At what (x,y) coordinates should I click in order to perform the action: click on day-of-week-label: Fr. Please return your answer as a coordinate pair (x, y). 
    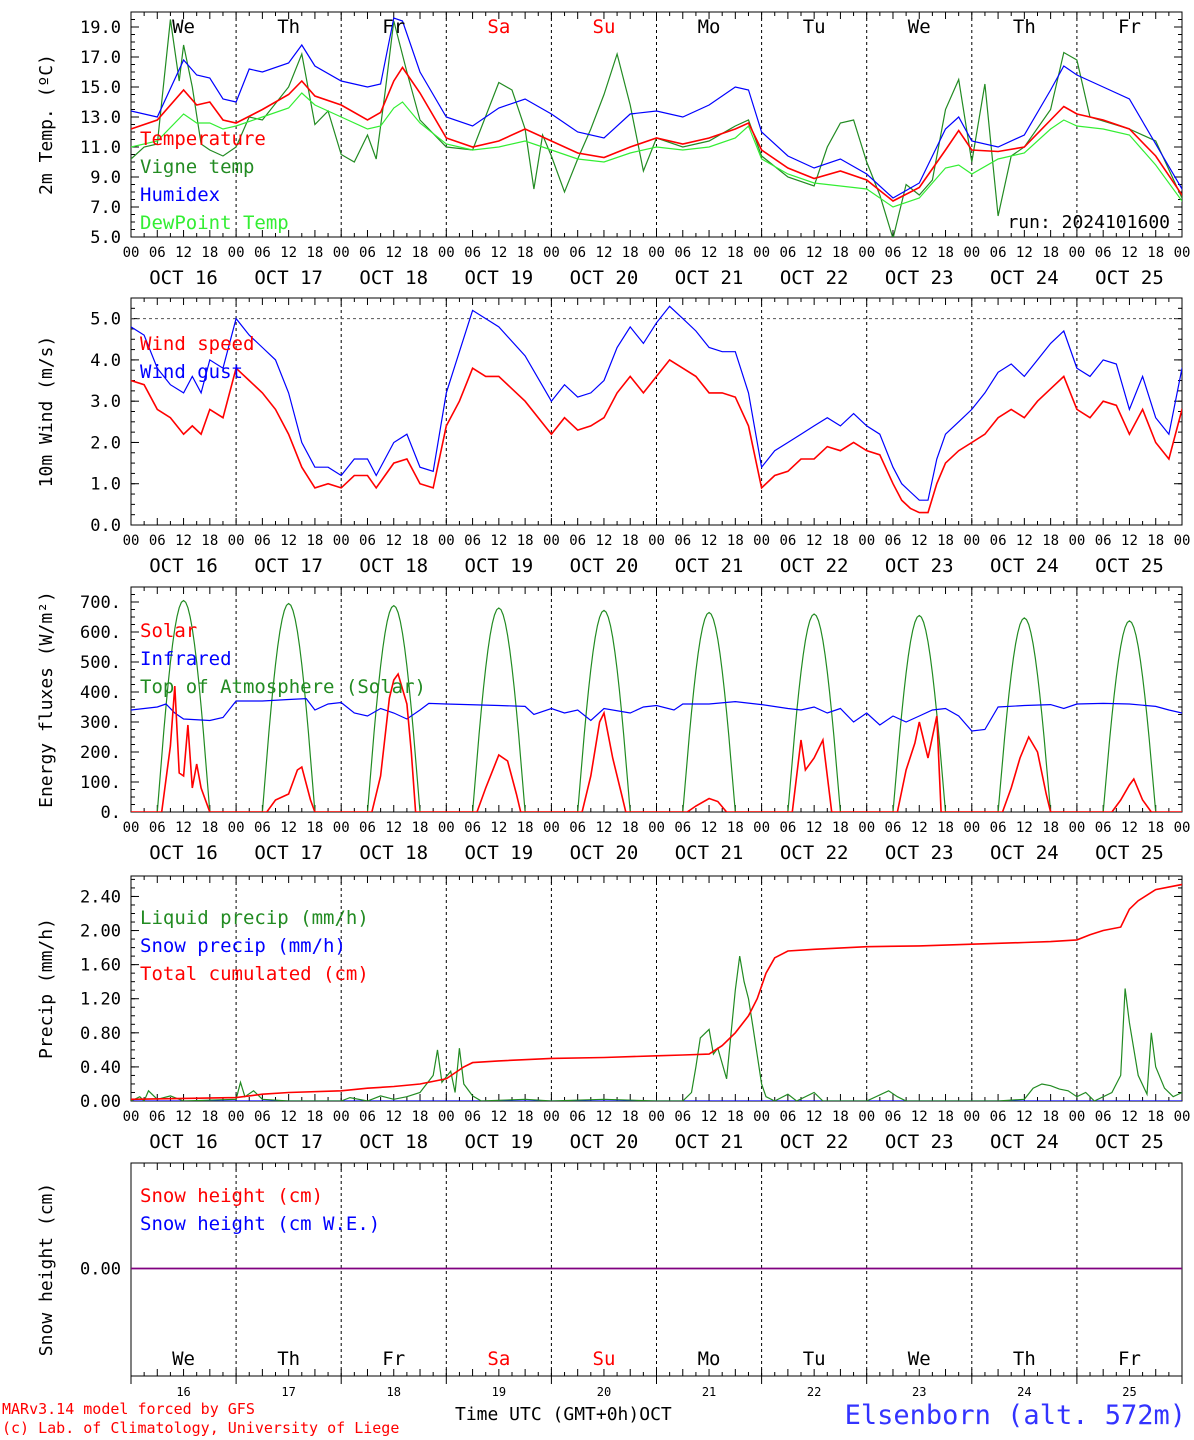
    Looking at the image, I should click on (1129, 27).